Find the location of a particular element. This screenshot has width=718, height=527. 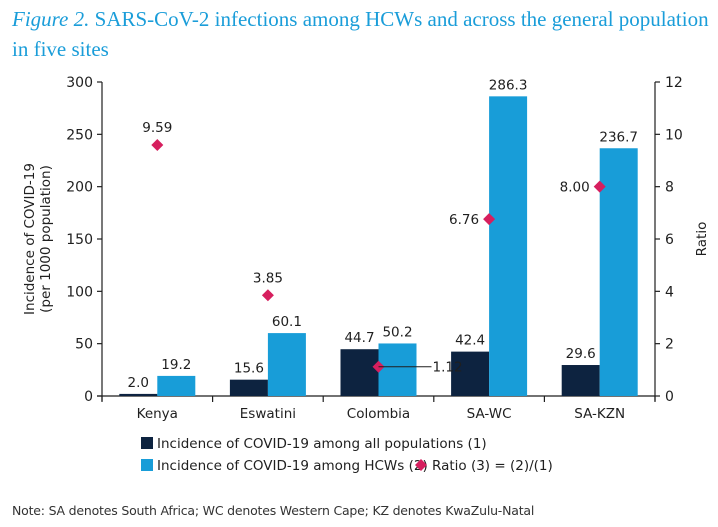

data-label-all-populations: 2.0 is located at coordinates (138, 383).